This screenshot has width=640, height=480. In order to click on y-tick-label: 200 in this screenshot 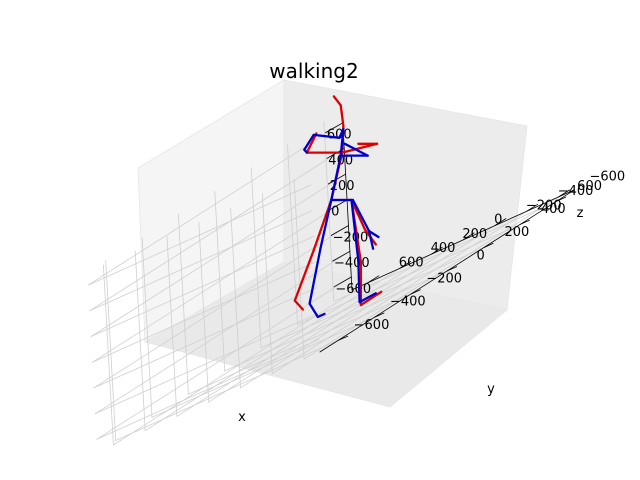, I will do `click(474, 234)`.